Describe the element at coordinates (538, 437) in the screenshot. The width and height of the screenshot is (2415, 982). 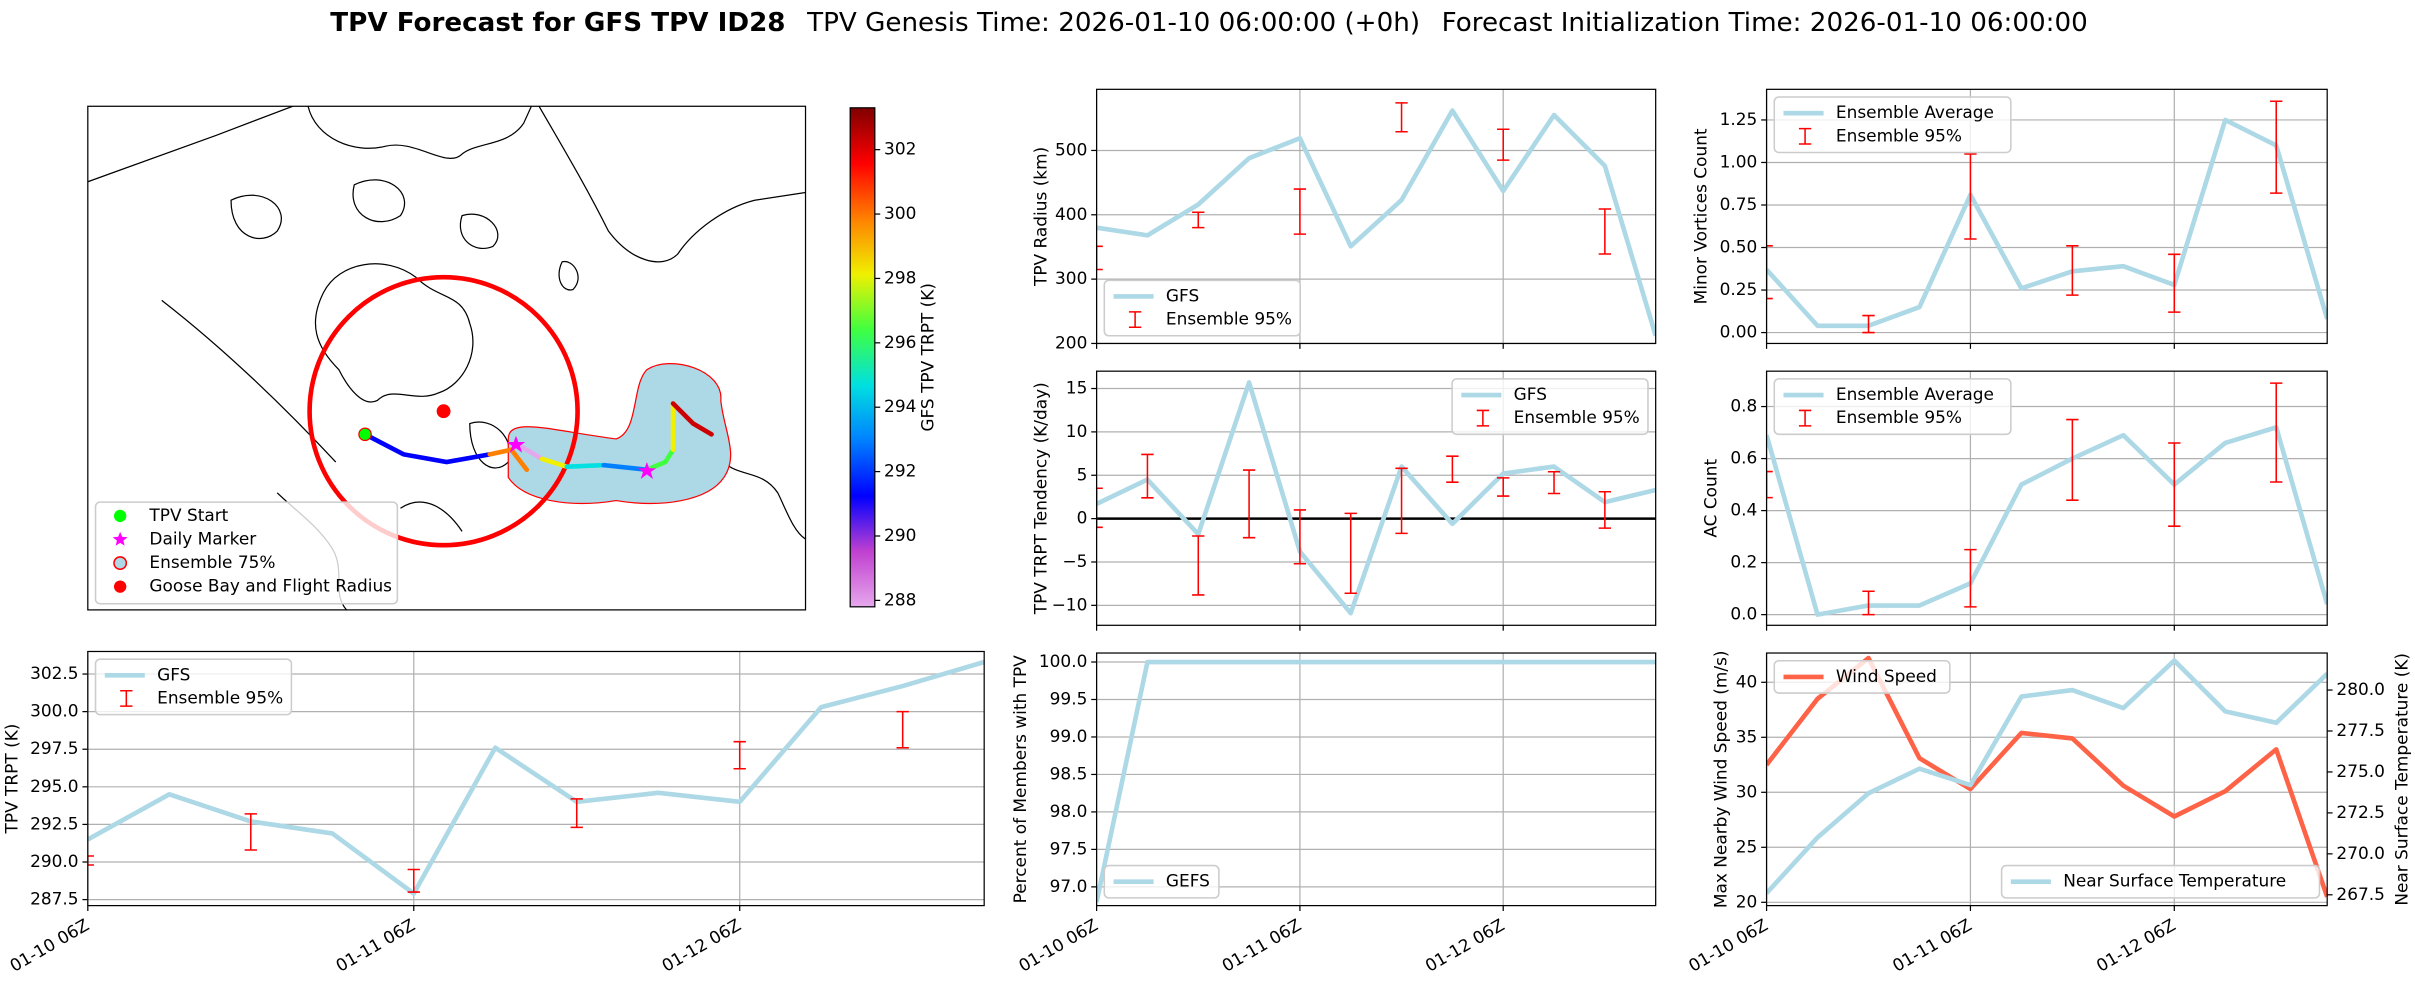
I see `track` at that location.